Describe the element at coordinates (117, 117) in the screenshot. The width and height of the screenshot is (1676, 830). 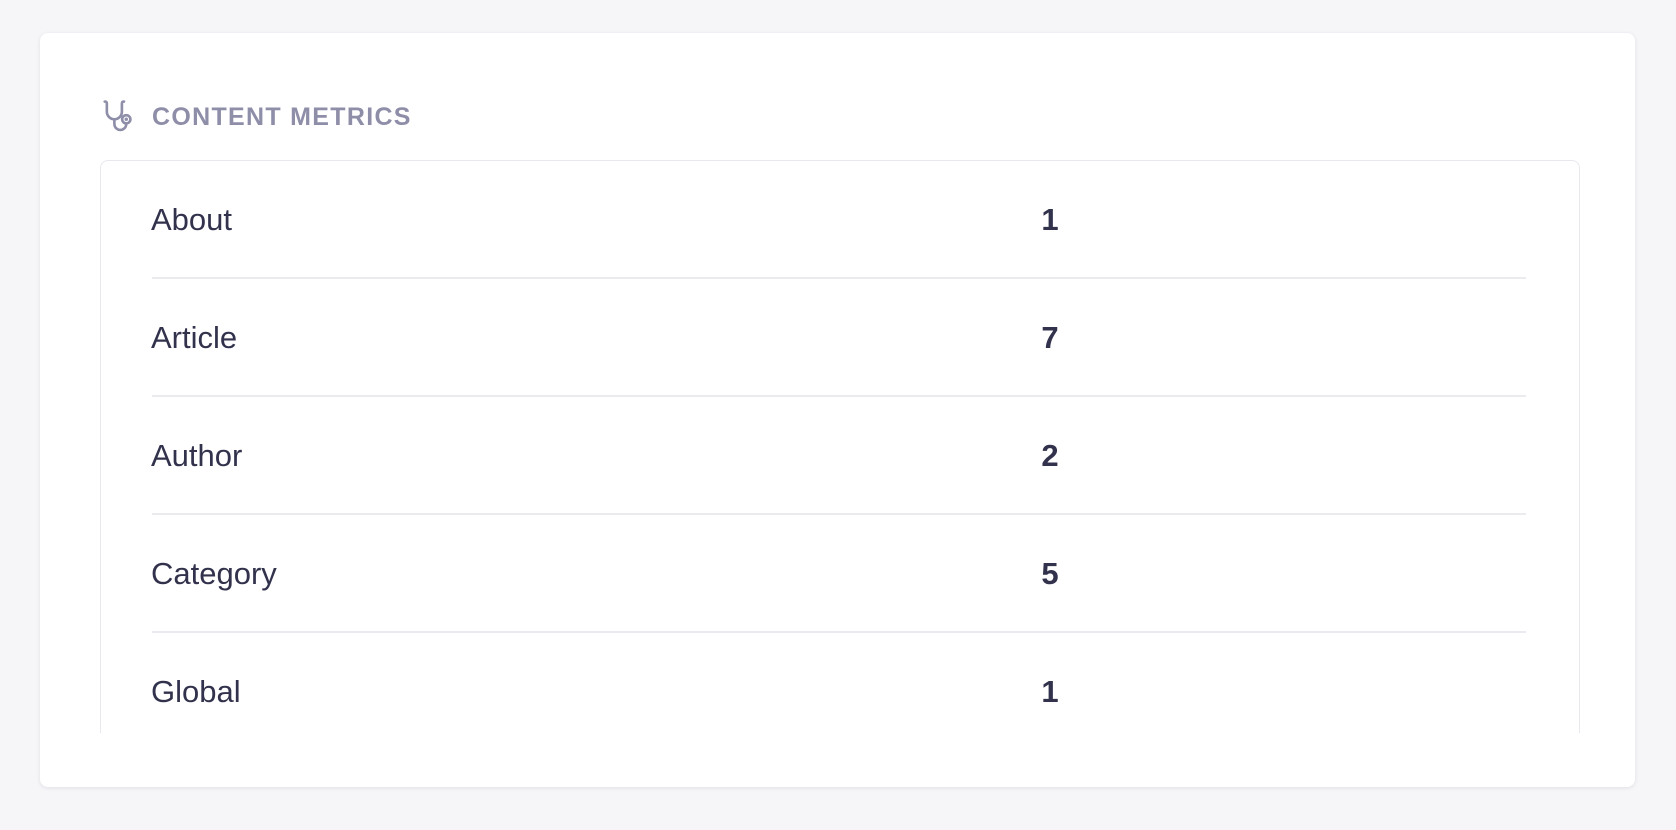
I see `stethoscope-icon` at that location.